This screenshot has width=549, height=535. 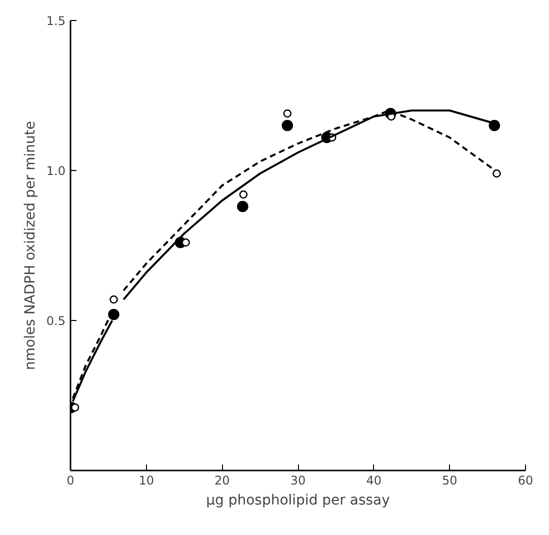 I want to click on x-tick-label: 40, so click(x=374, y=481).